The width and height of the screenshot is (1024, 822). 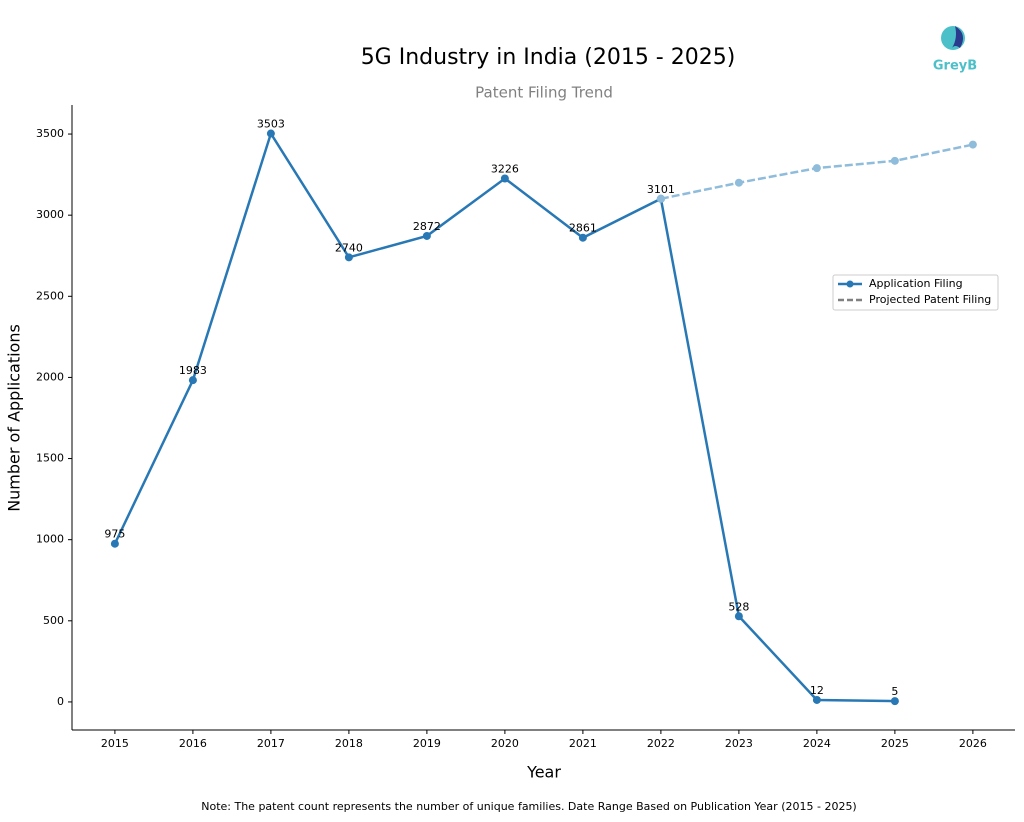 I want to click on x-tick-label: 2018, so click(x=349, y=743).